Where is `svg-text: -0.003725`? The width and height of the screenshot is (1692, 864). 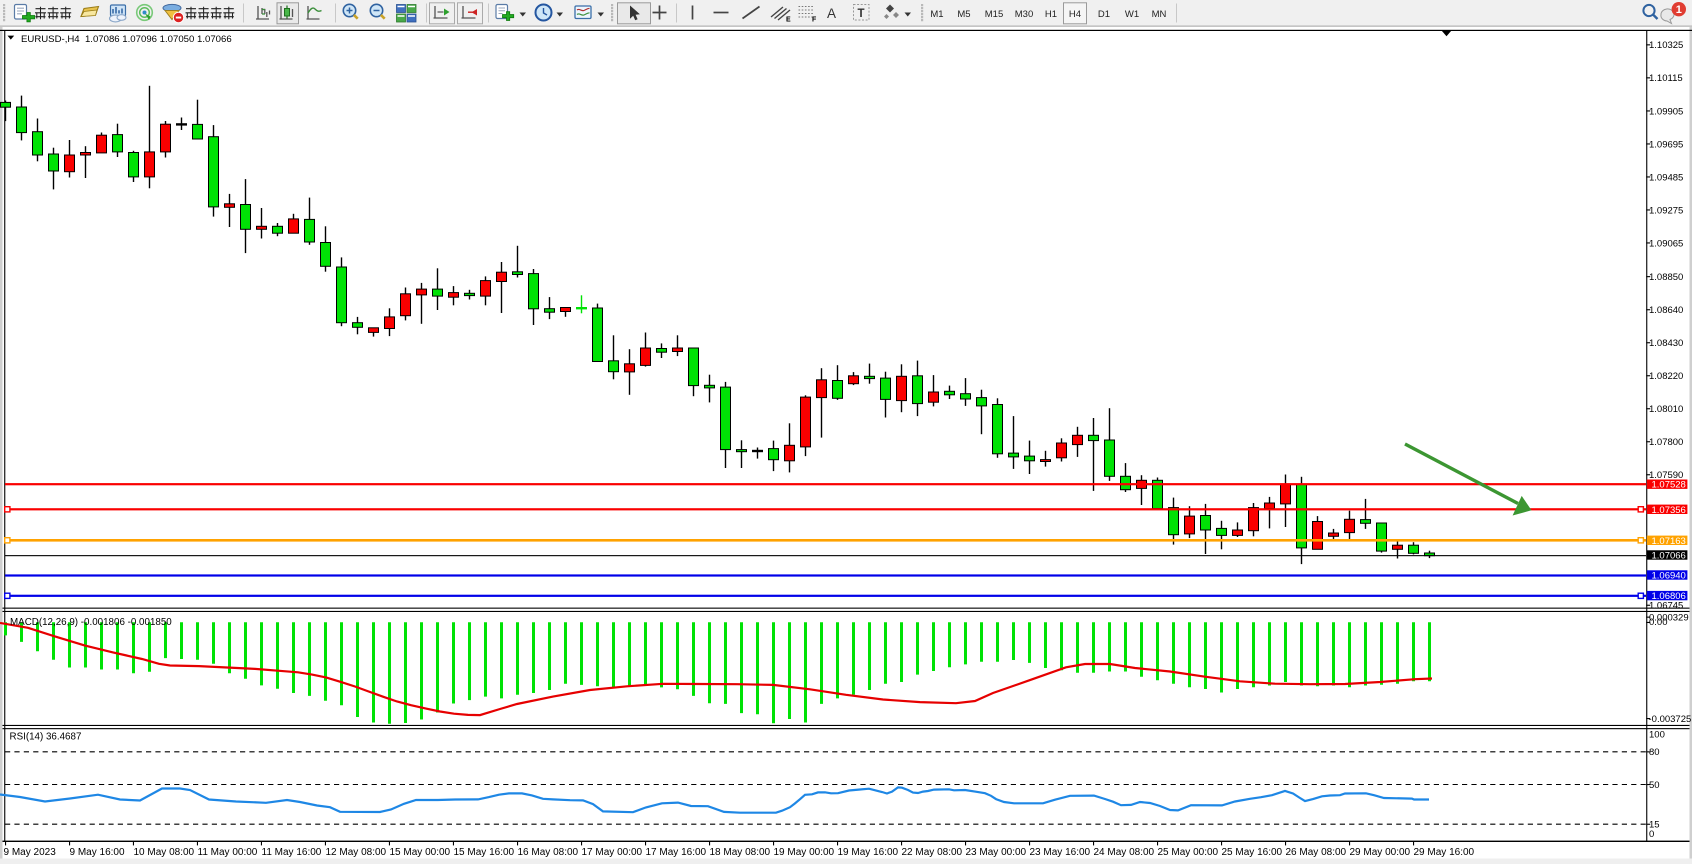 svg-text: -0.003725 is located at coordinates (1670, 719).